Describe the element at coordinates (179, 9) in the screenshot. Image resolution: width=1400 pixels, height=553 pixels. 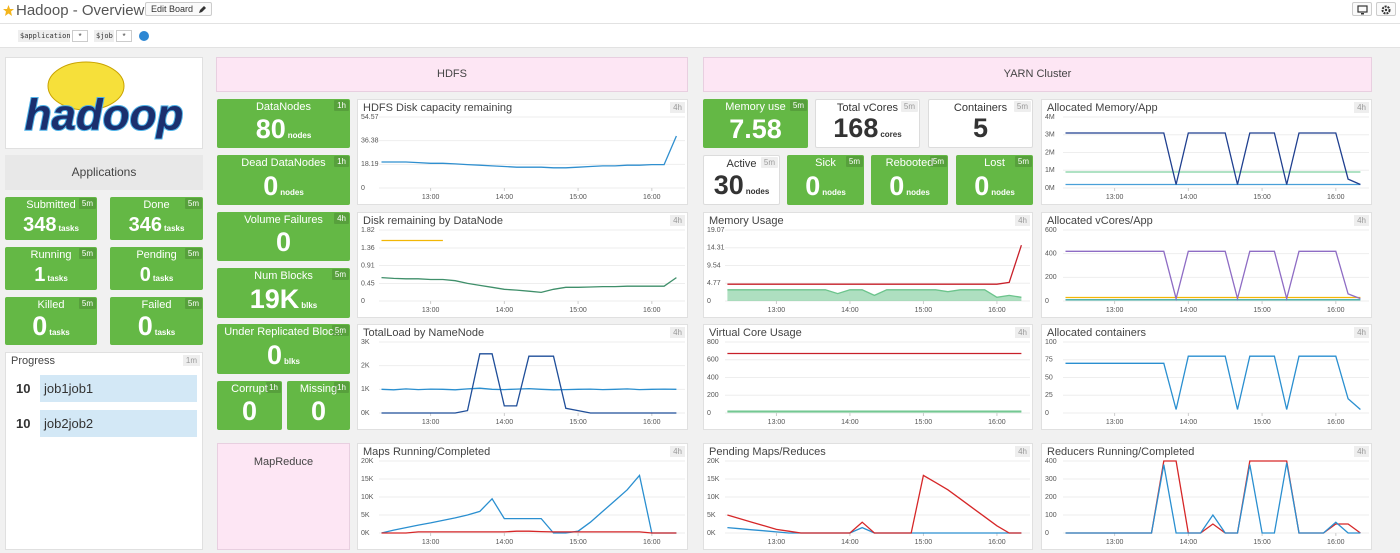
I see `edit-board-button: Edit Board` at that location.